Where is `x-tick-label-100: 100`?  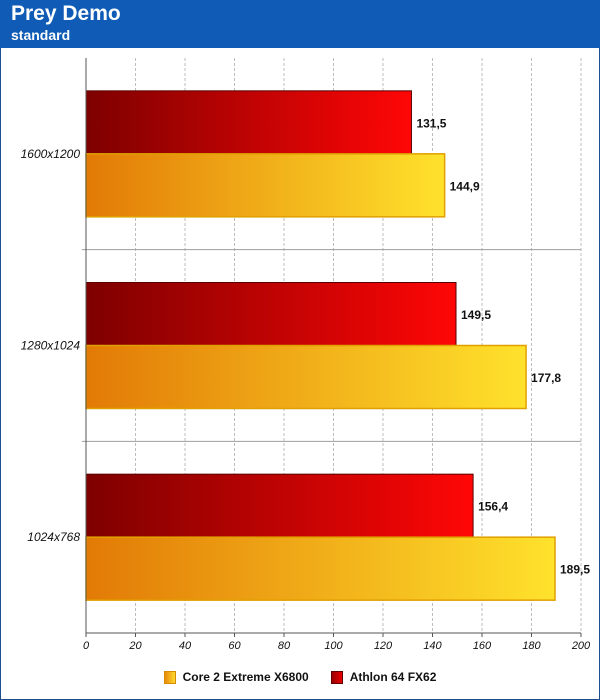
x-tick-label-100: 100 is located at coordinates (333, 646).